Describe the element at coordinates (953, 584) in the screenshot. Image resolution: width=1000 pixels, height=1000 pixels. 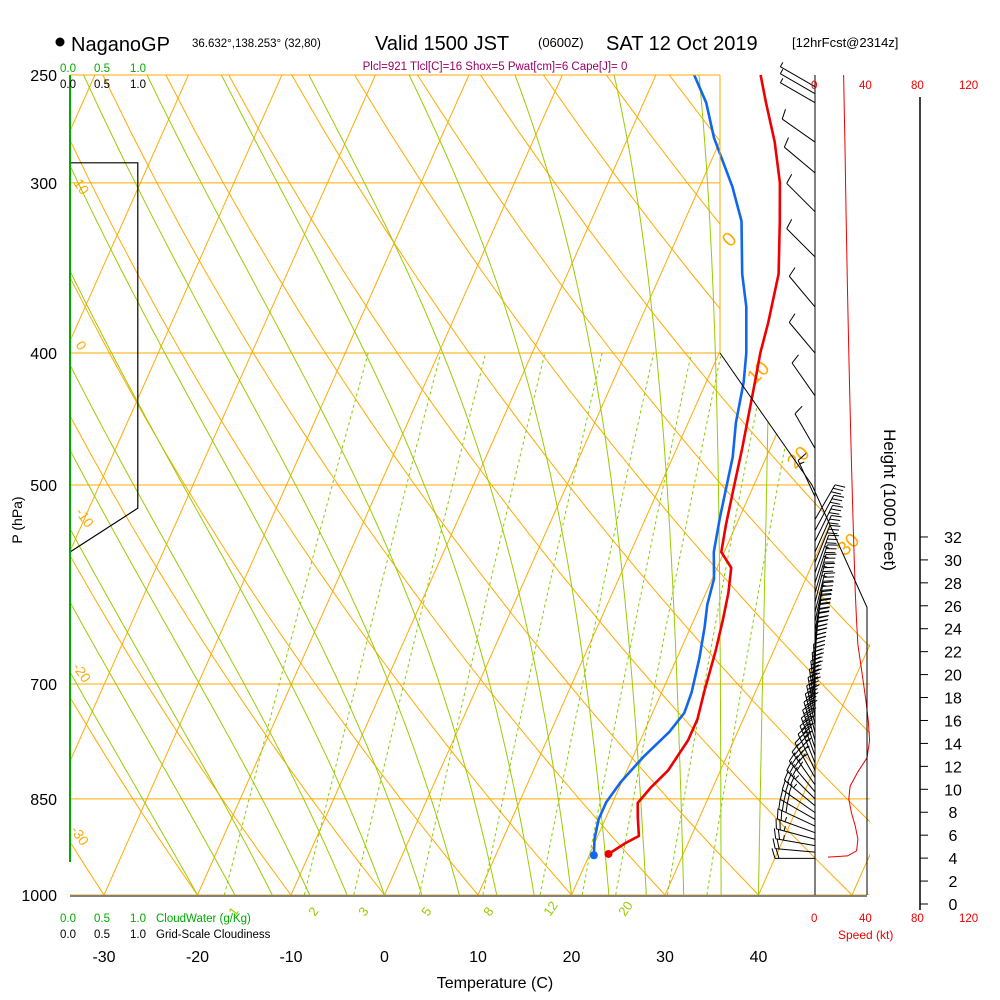
I see `height-tick-label: 28` at that location.